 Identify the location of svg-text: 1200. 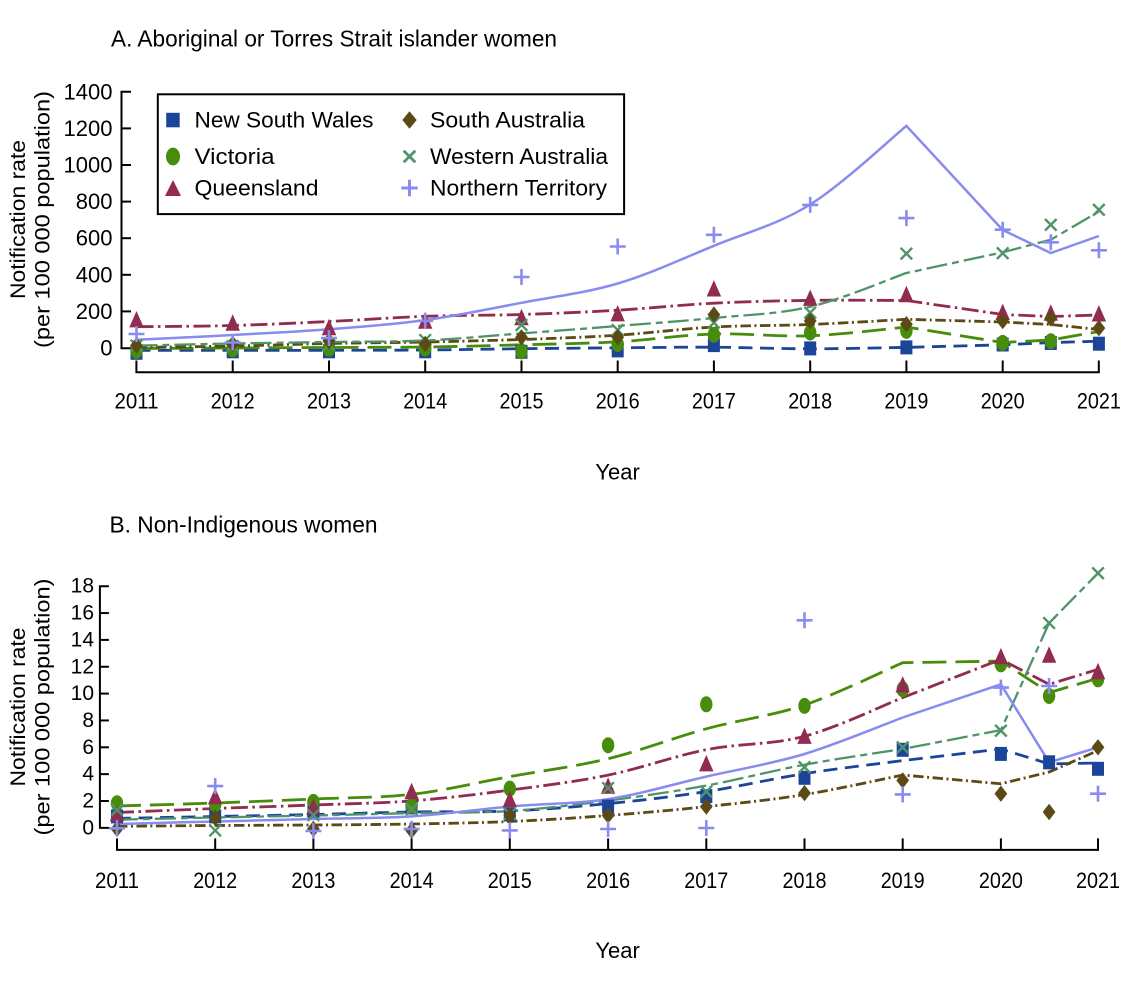
(88, 128).